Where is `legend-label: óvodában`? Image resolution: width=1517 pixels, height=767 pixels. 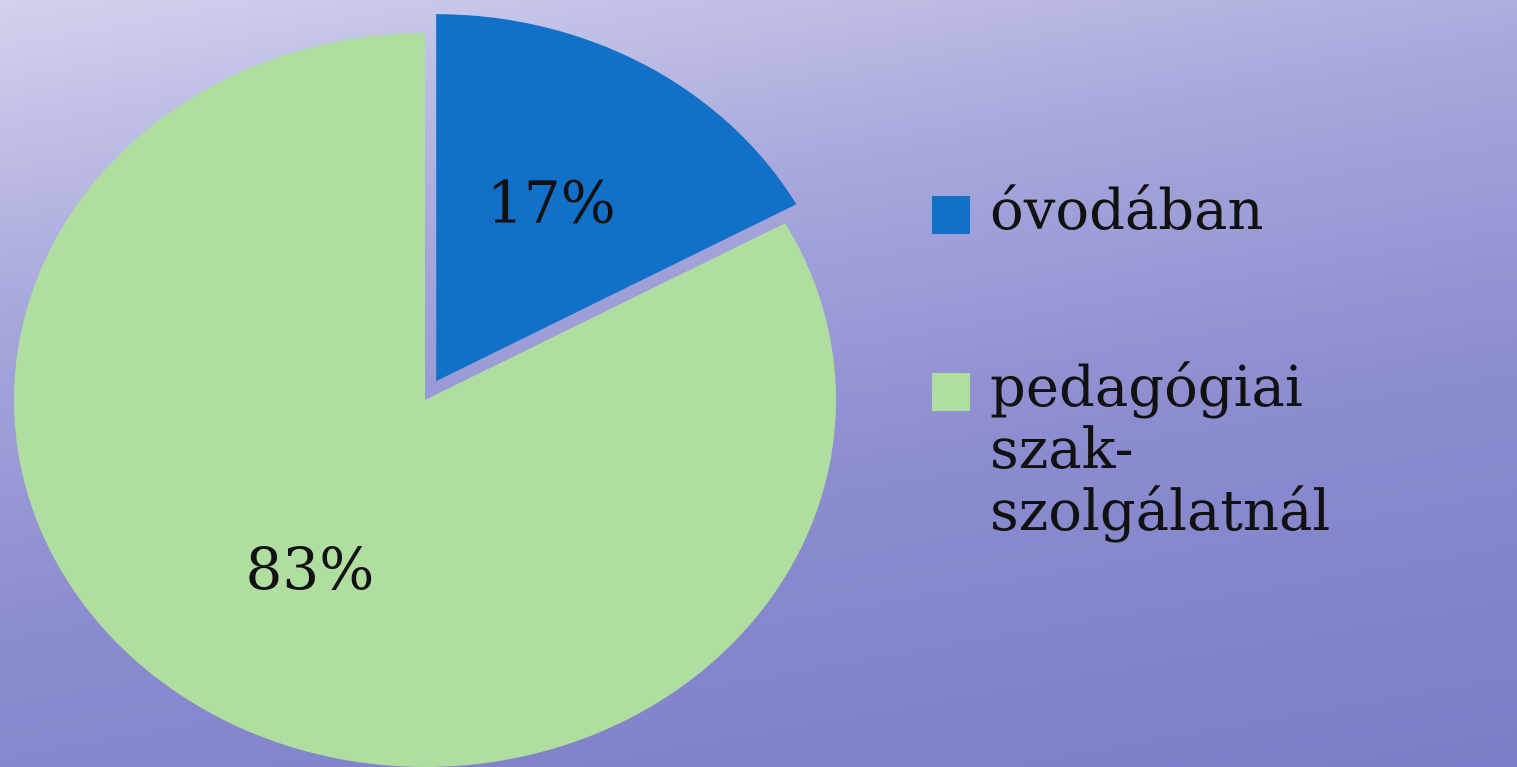
legend-label: óvodában is located at coordinates (1127, 210).